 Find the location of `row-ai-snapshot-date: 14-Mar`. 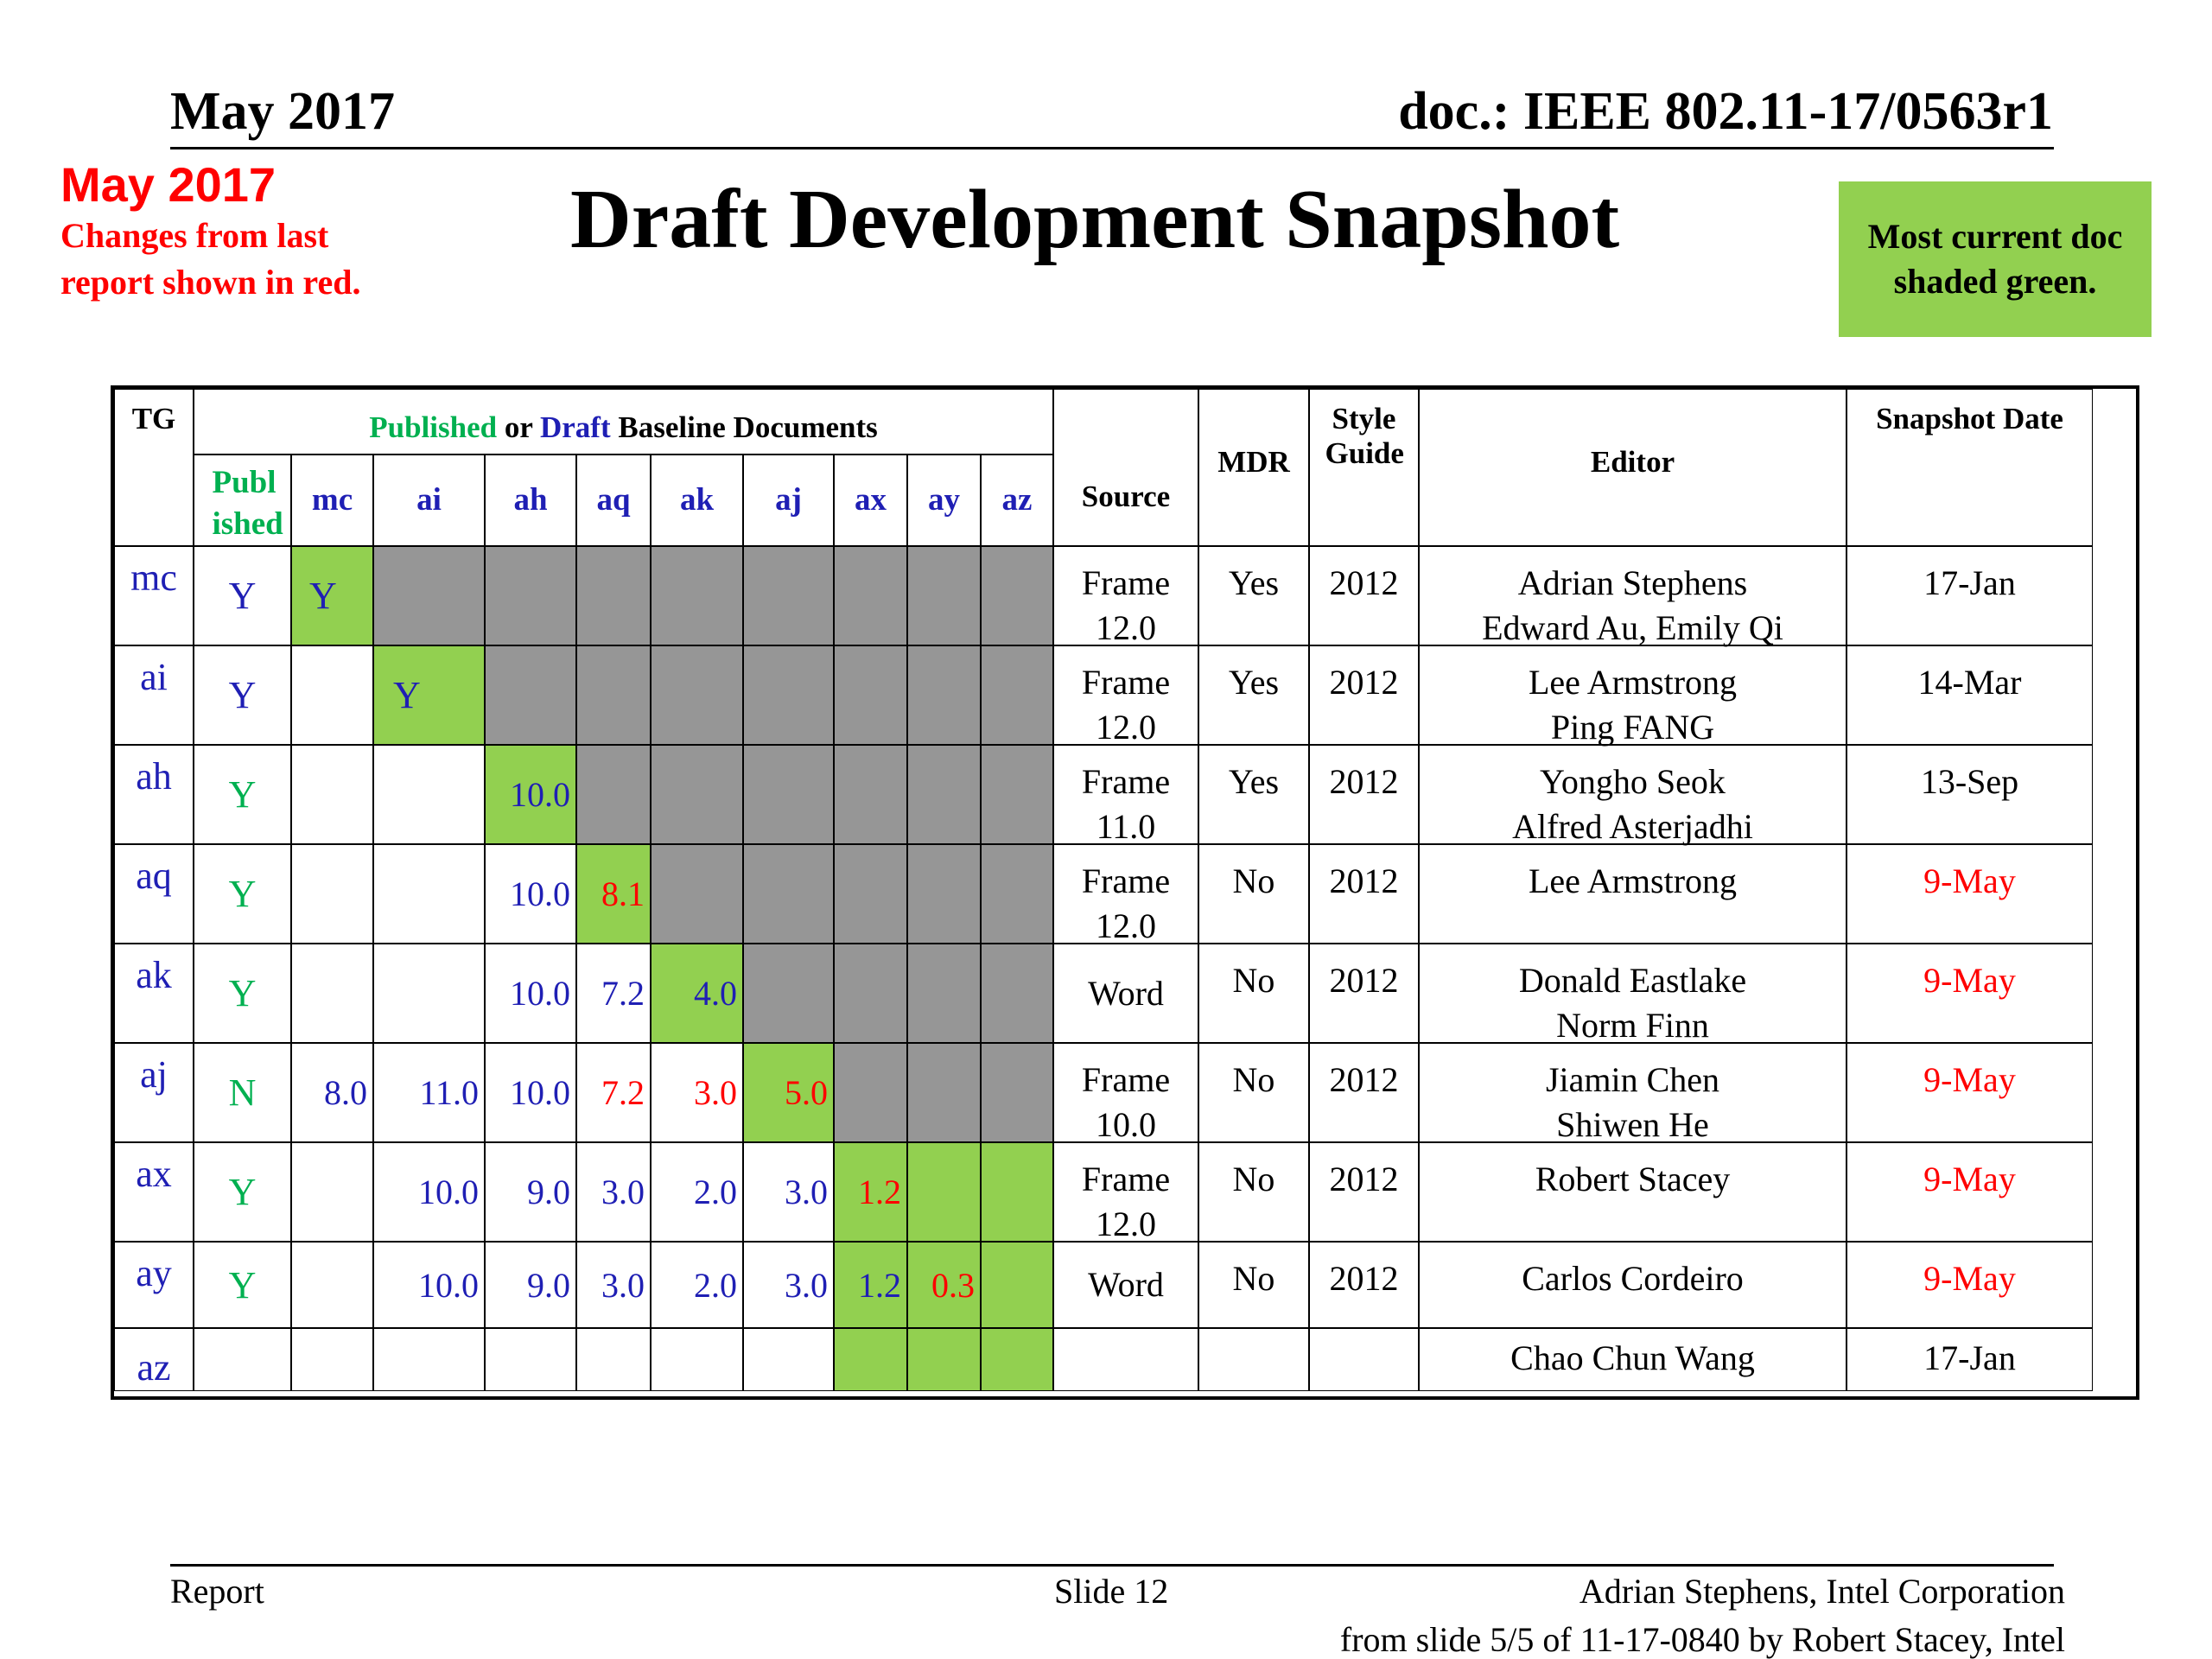

row-ai-snapshot-date: 14-Mar is located at coordinates (1970, 695).